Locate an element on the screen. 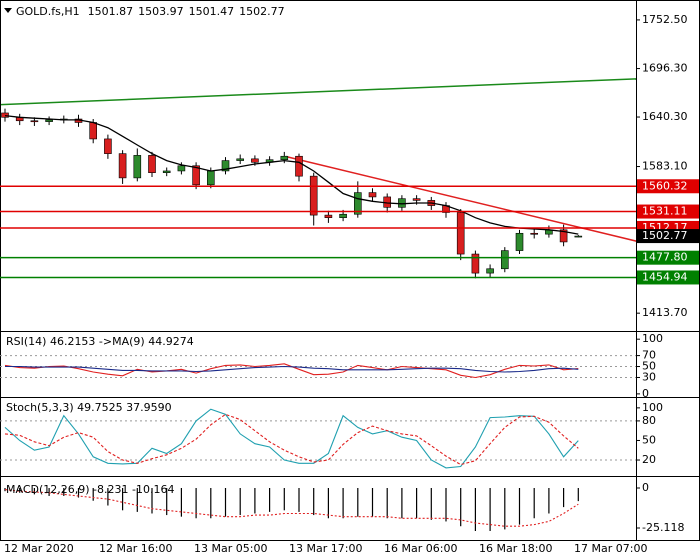  y-tick-label: 30 is located at coordinates (649, 376).